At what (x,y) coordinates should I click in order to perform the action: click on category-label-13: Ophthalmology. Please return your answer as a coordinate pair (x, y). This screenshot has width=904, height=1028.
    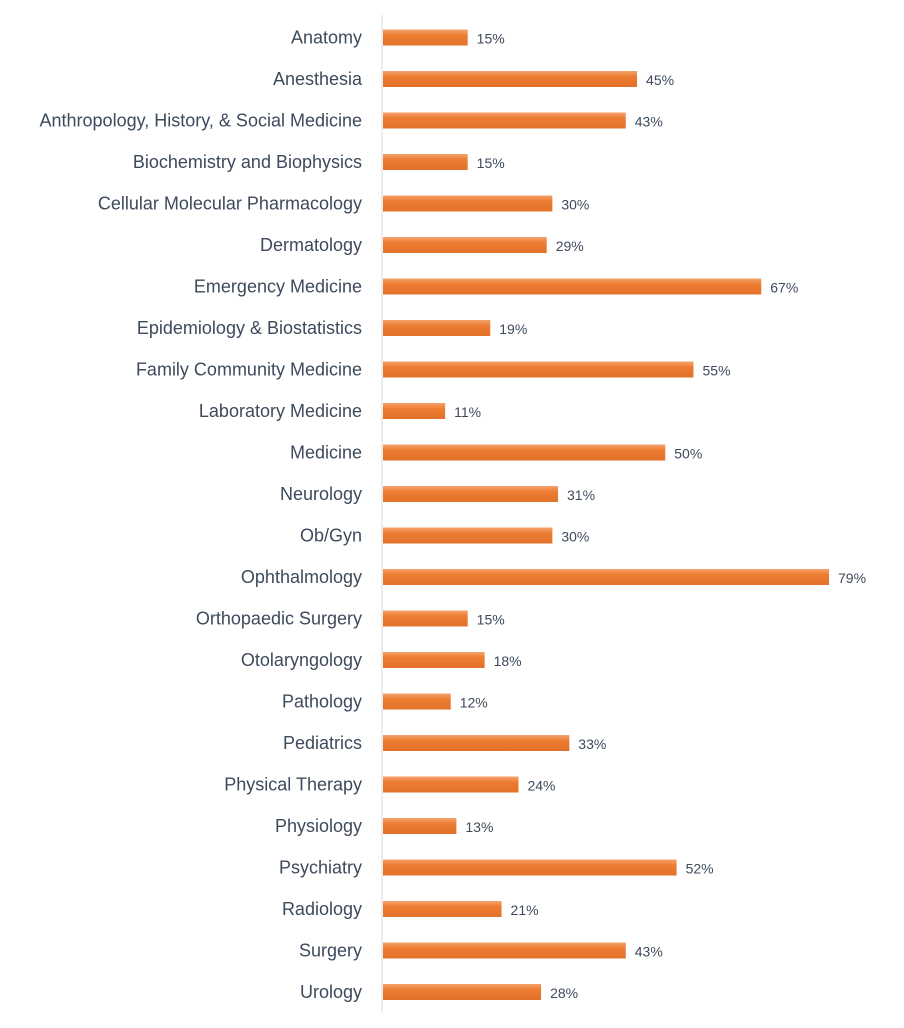
    Looking at the image, I should click on (301, 577).